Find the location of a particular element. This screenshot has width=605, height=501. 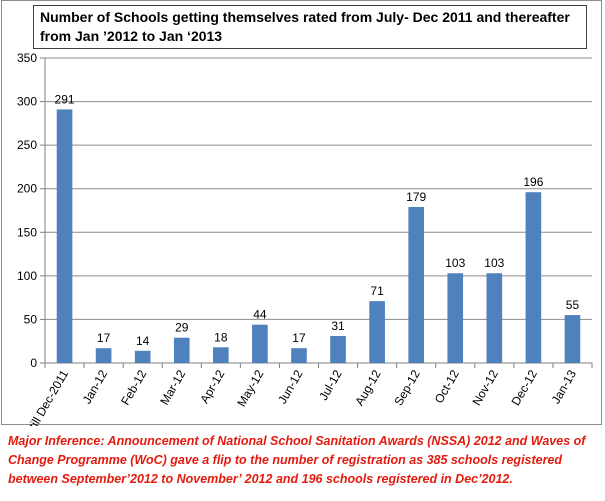

y-tick-label: 50 is located at coordinates (31, 319).